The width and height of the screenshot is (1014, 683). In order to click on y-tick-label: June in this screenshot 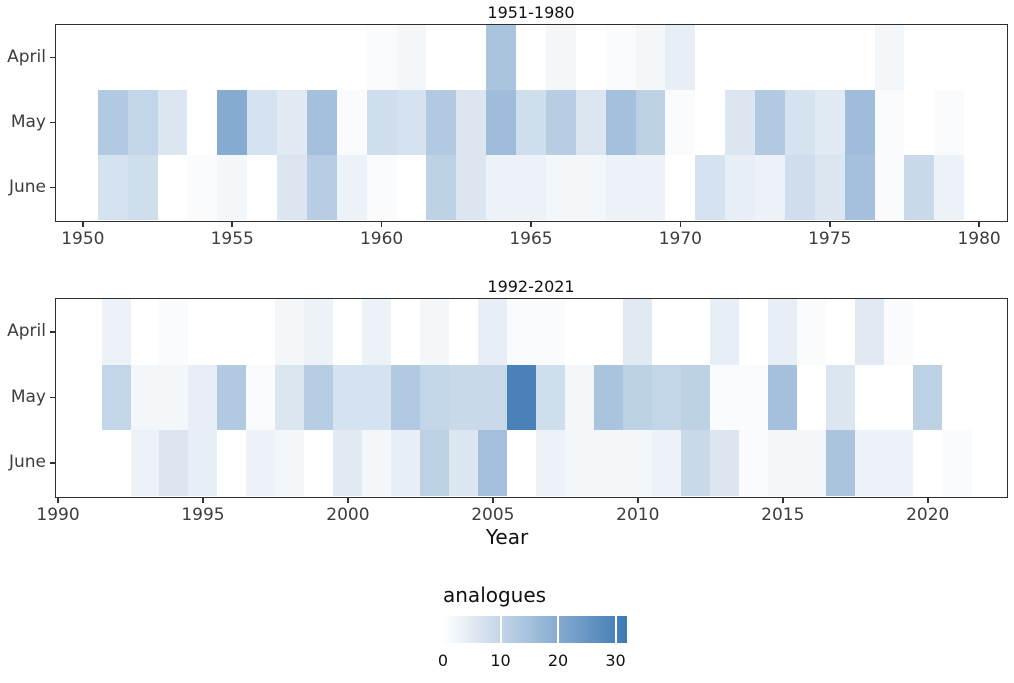, I will do `click(27, 186)`.